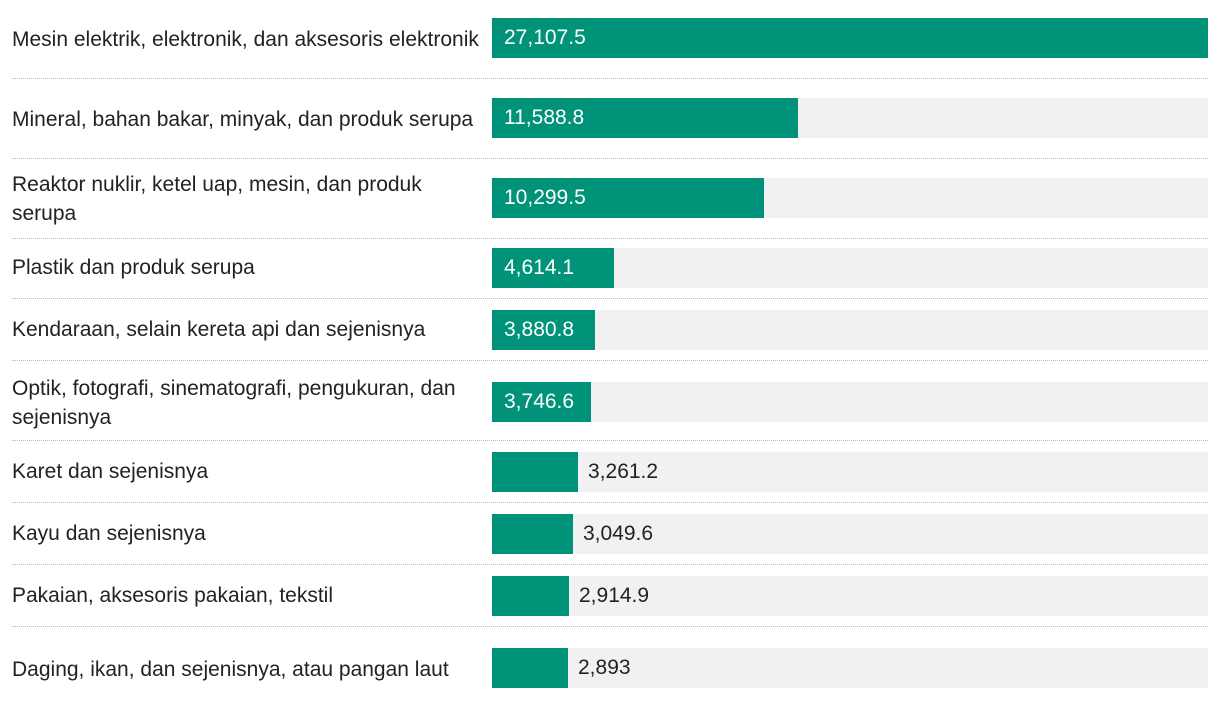  Describe the element at coordinates (850, 596) in the screenshot. I see `bar-track: 2,914.9` at that location.